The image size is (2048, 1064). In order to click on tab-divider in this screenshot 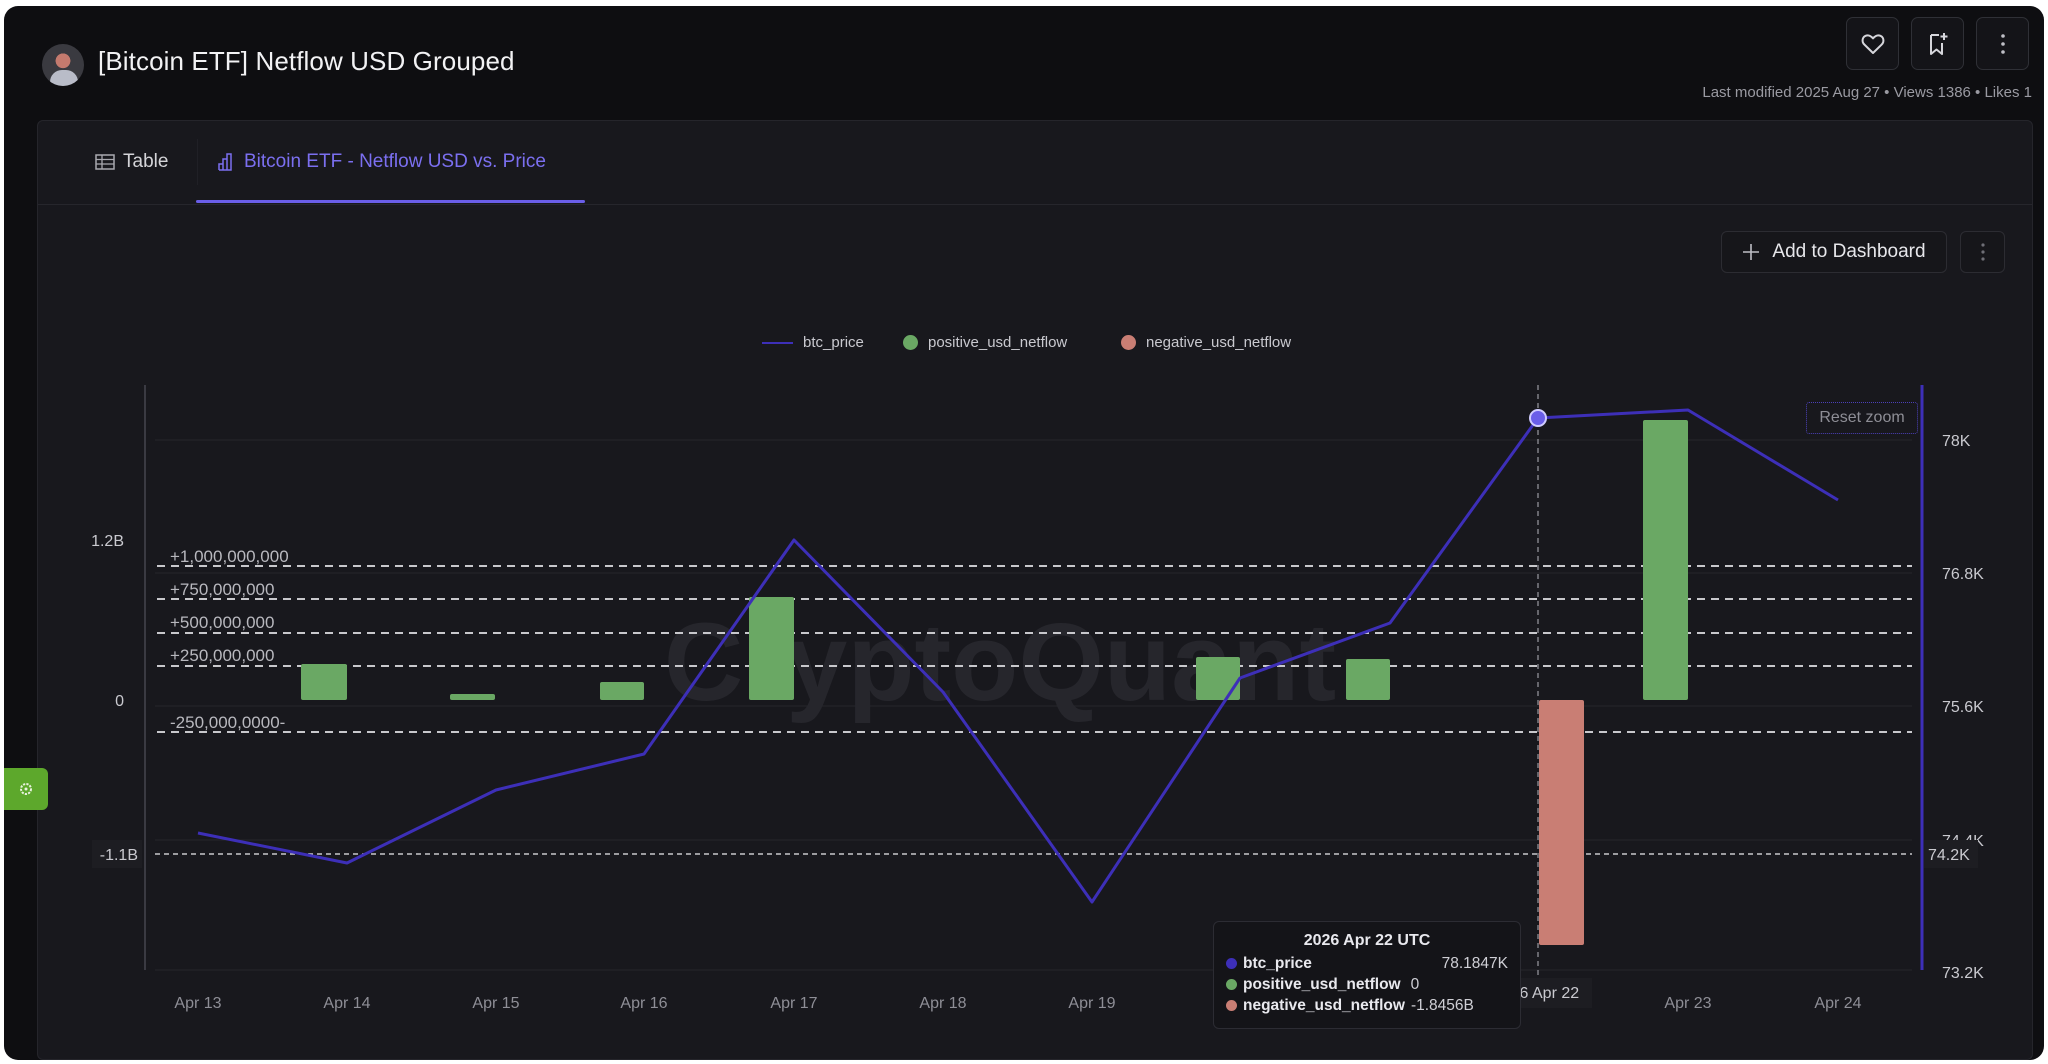, I will do `click(197, 162)`.